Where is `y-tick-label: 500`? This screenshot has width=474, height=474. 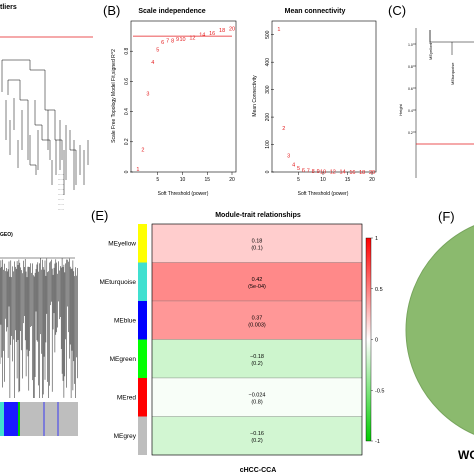 y-tick-label: 500 is located at coordinates (268, 34).